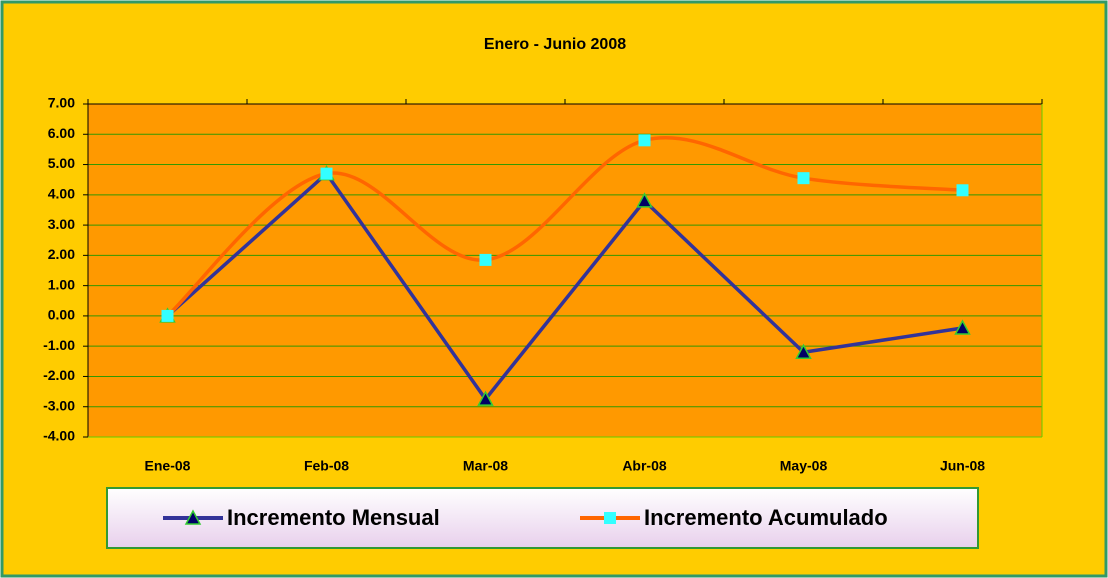 This screenshot has width=1108, height=578. Describe the element at coordinates (59, 405) in the screenshot. I see `y-tick-label: -3.00` at that location.